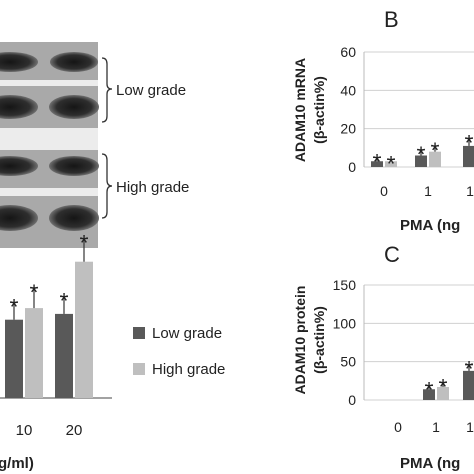  I want to click on blot-bands, so click(49, 141).